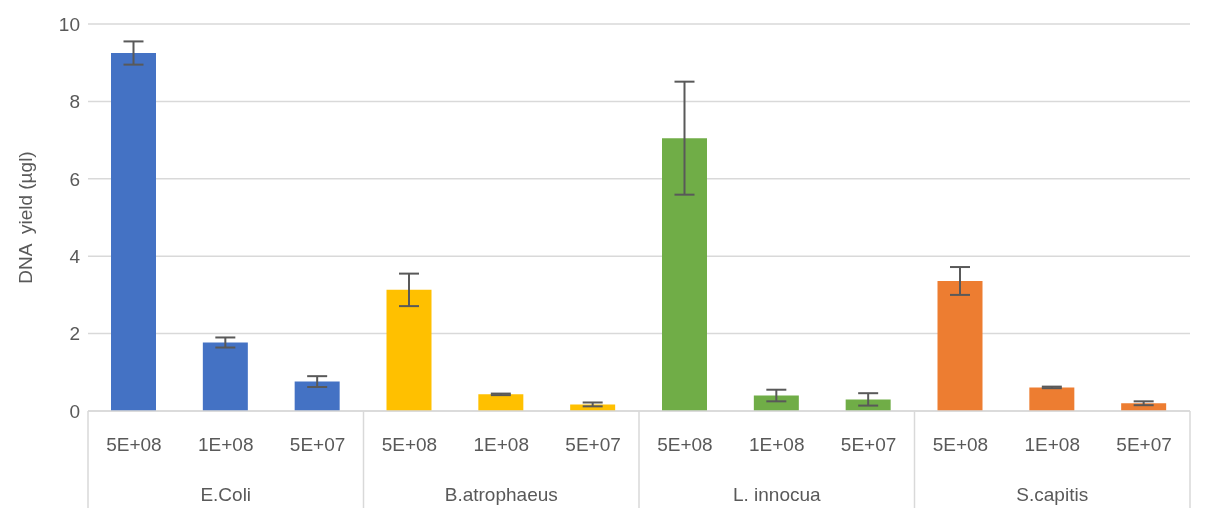  I want to click on y-tick-label: 10, so click(69, 24).